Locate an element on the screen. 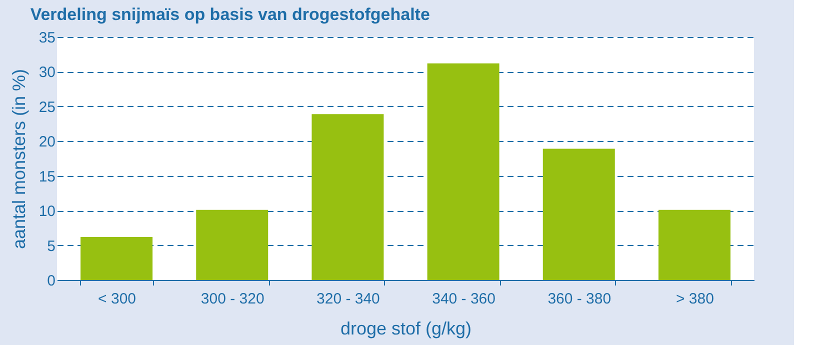 The image size is (814, 345). y-tick-label: 5 is located at coordinates (51, 246).